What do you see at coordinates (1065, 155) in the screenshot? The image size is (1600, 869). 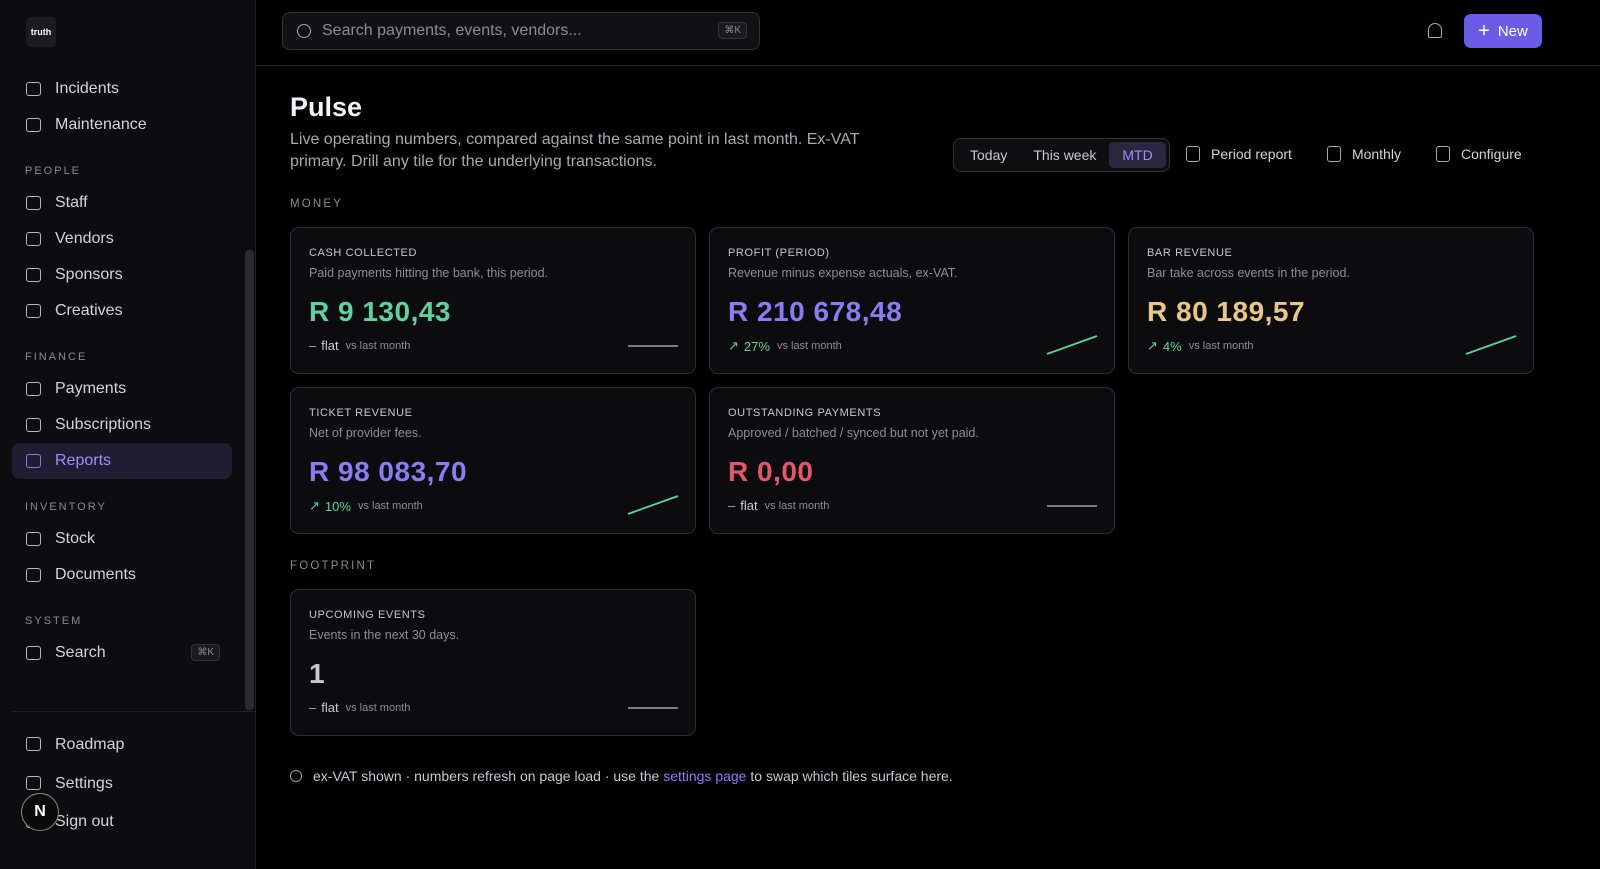 I see `period-option: This week` at bounding box center [1065, 155].